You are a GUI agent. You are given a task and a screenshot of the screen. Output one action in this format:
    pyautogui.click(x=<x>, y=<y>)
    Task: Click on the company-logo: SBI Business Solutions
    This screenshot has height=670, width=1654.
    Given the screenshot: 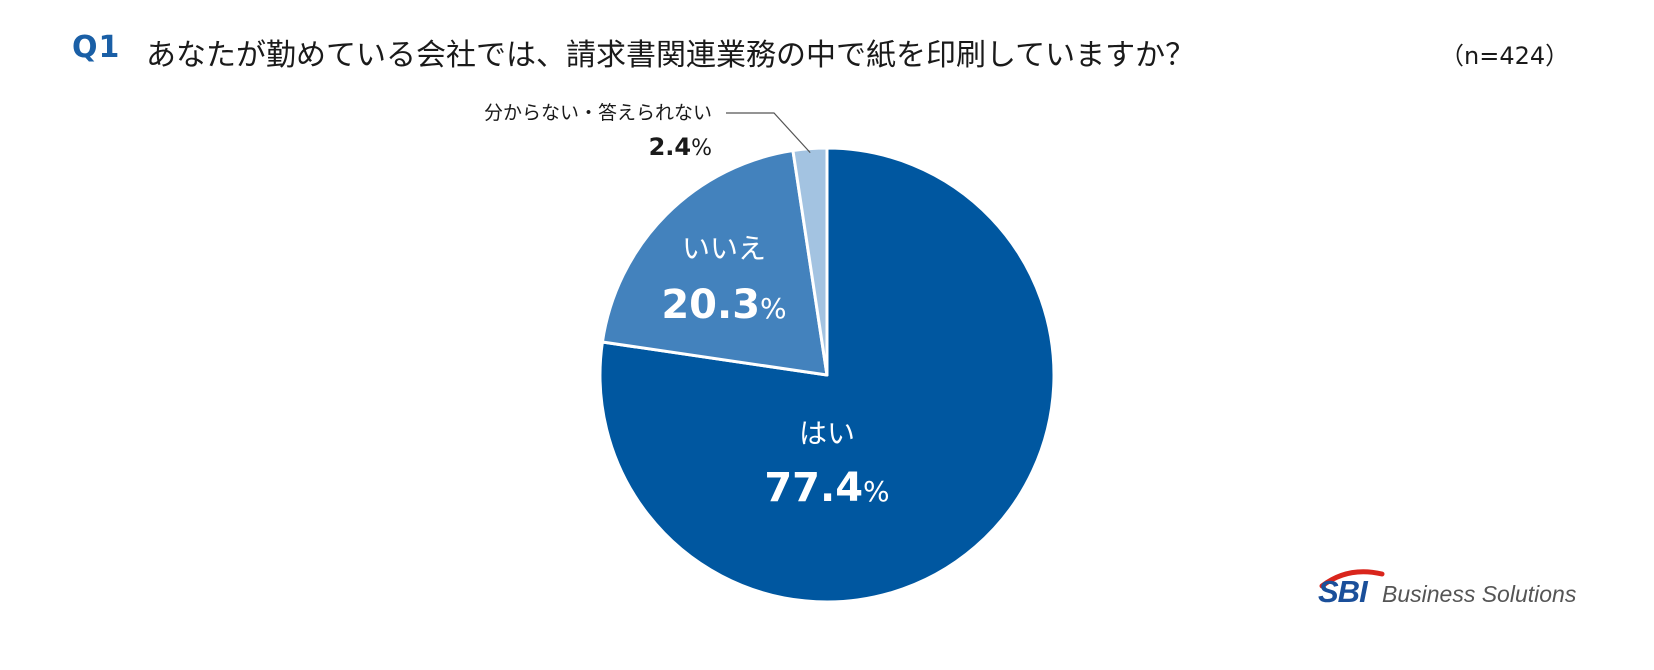 What is the action you would take?
    pyautogui.click(x=1448, y=590)
    